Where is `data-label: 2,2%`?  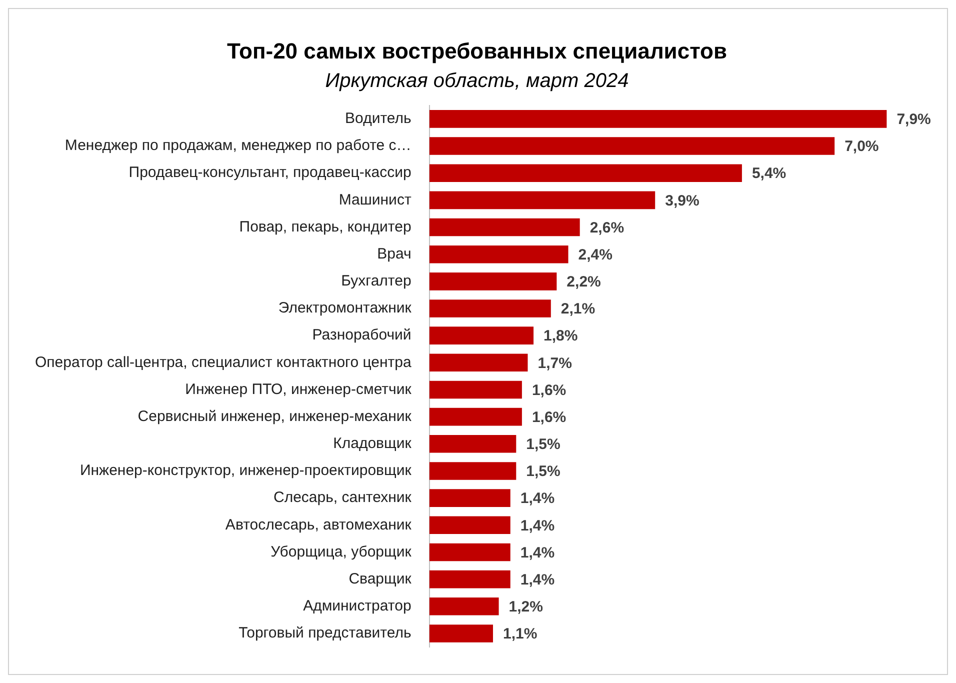 data-label: 2,2% is located at coordinates (583, 282).